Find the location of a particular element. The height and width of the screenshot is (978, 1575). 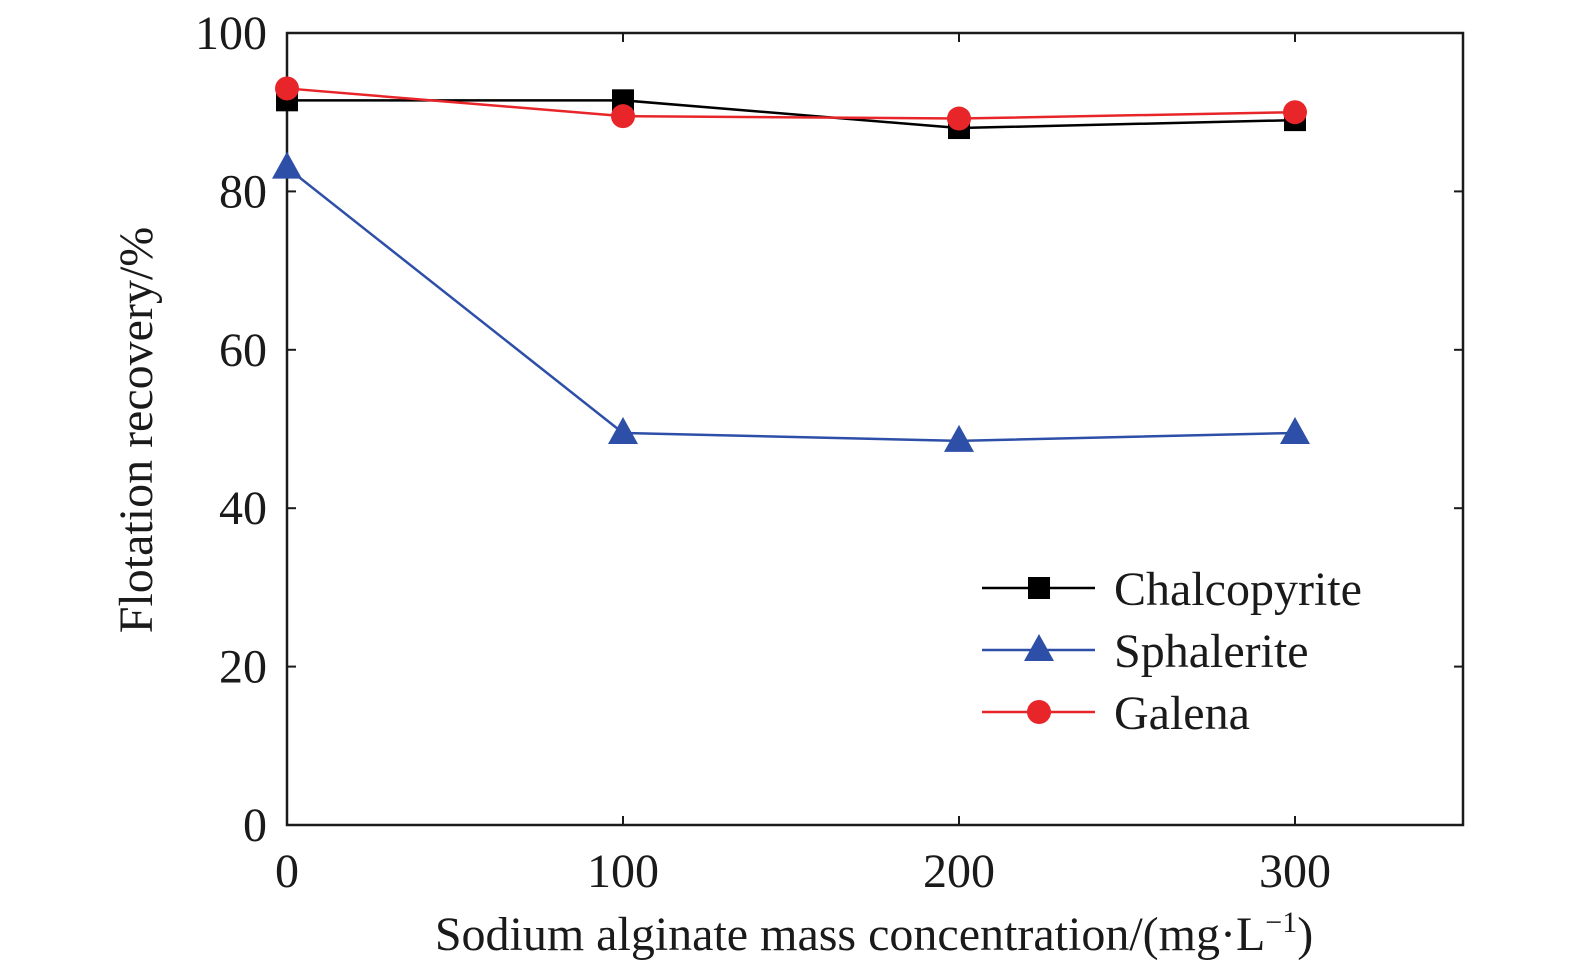

legend-item-sphalerite: Sphalerite is located at coordinates (1145, 651).